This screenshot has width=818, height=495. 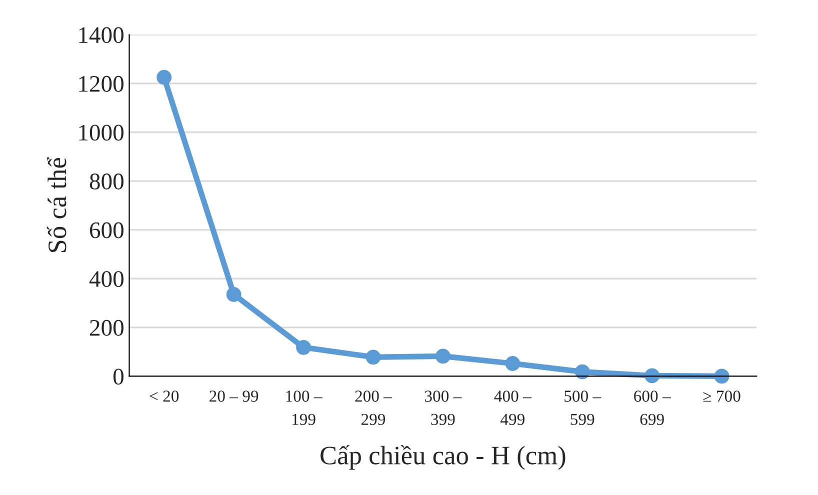 What do you see at coordinates (304, 408) in the screenshot?
I see `x-tick-label: 100 – 199` at bounding box center [304, 408].